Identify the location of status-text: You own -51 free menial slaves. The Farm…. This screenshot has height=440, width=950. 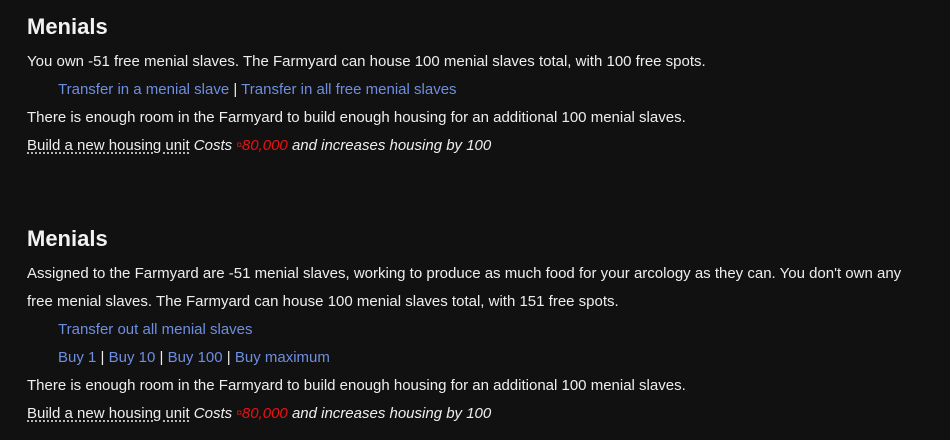
(366, 61).